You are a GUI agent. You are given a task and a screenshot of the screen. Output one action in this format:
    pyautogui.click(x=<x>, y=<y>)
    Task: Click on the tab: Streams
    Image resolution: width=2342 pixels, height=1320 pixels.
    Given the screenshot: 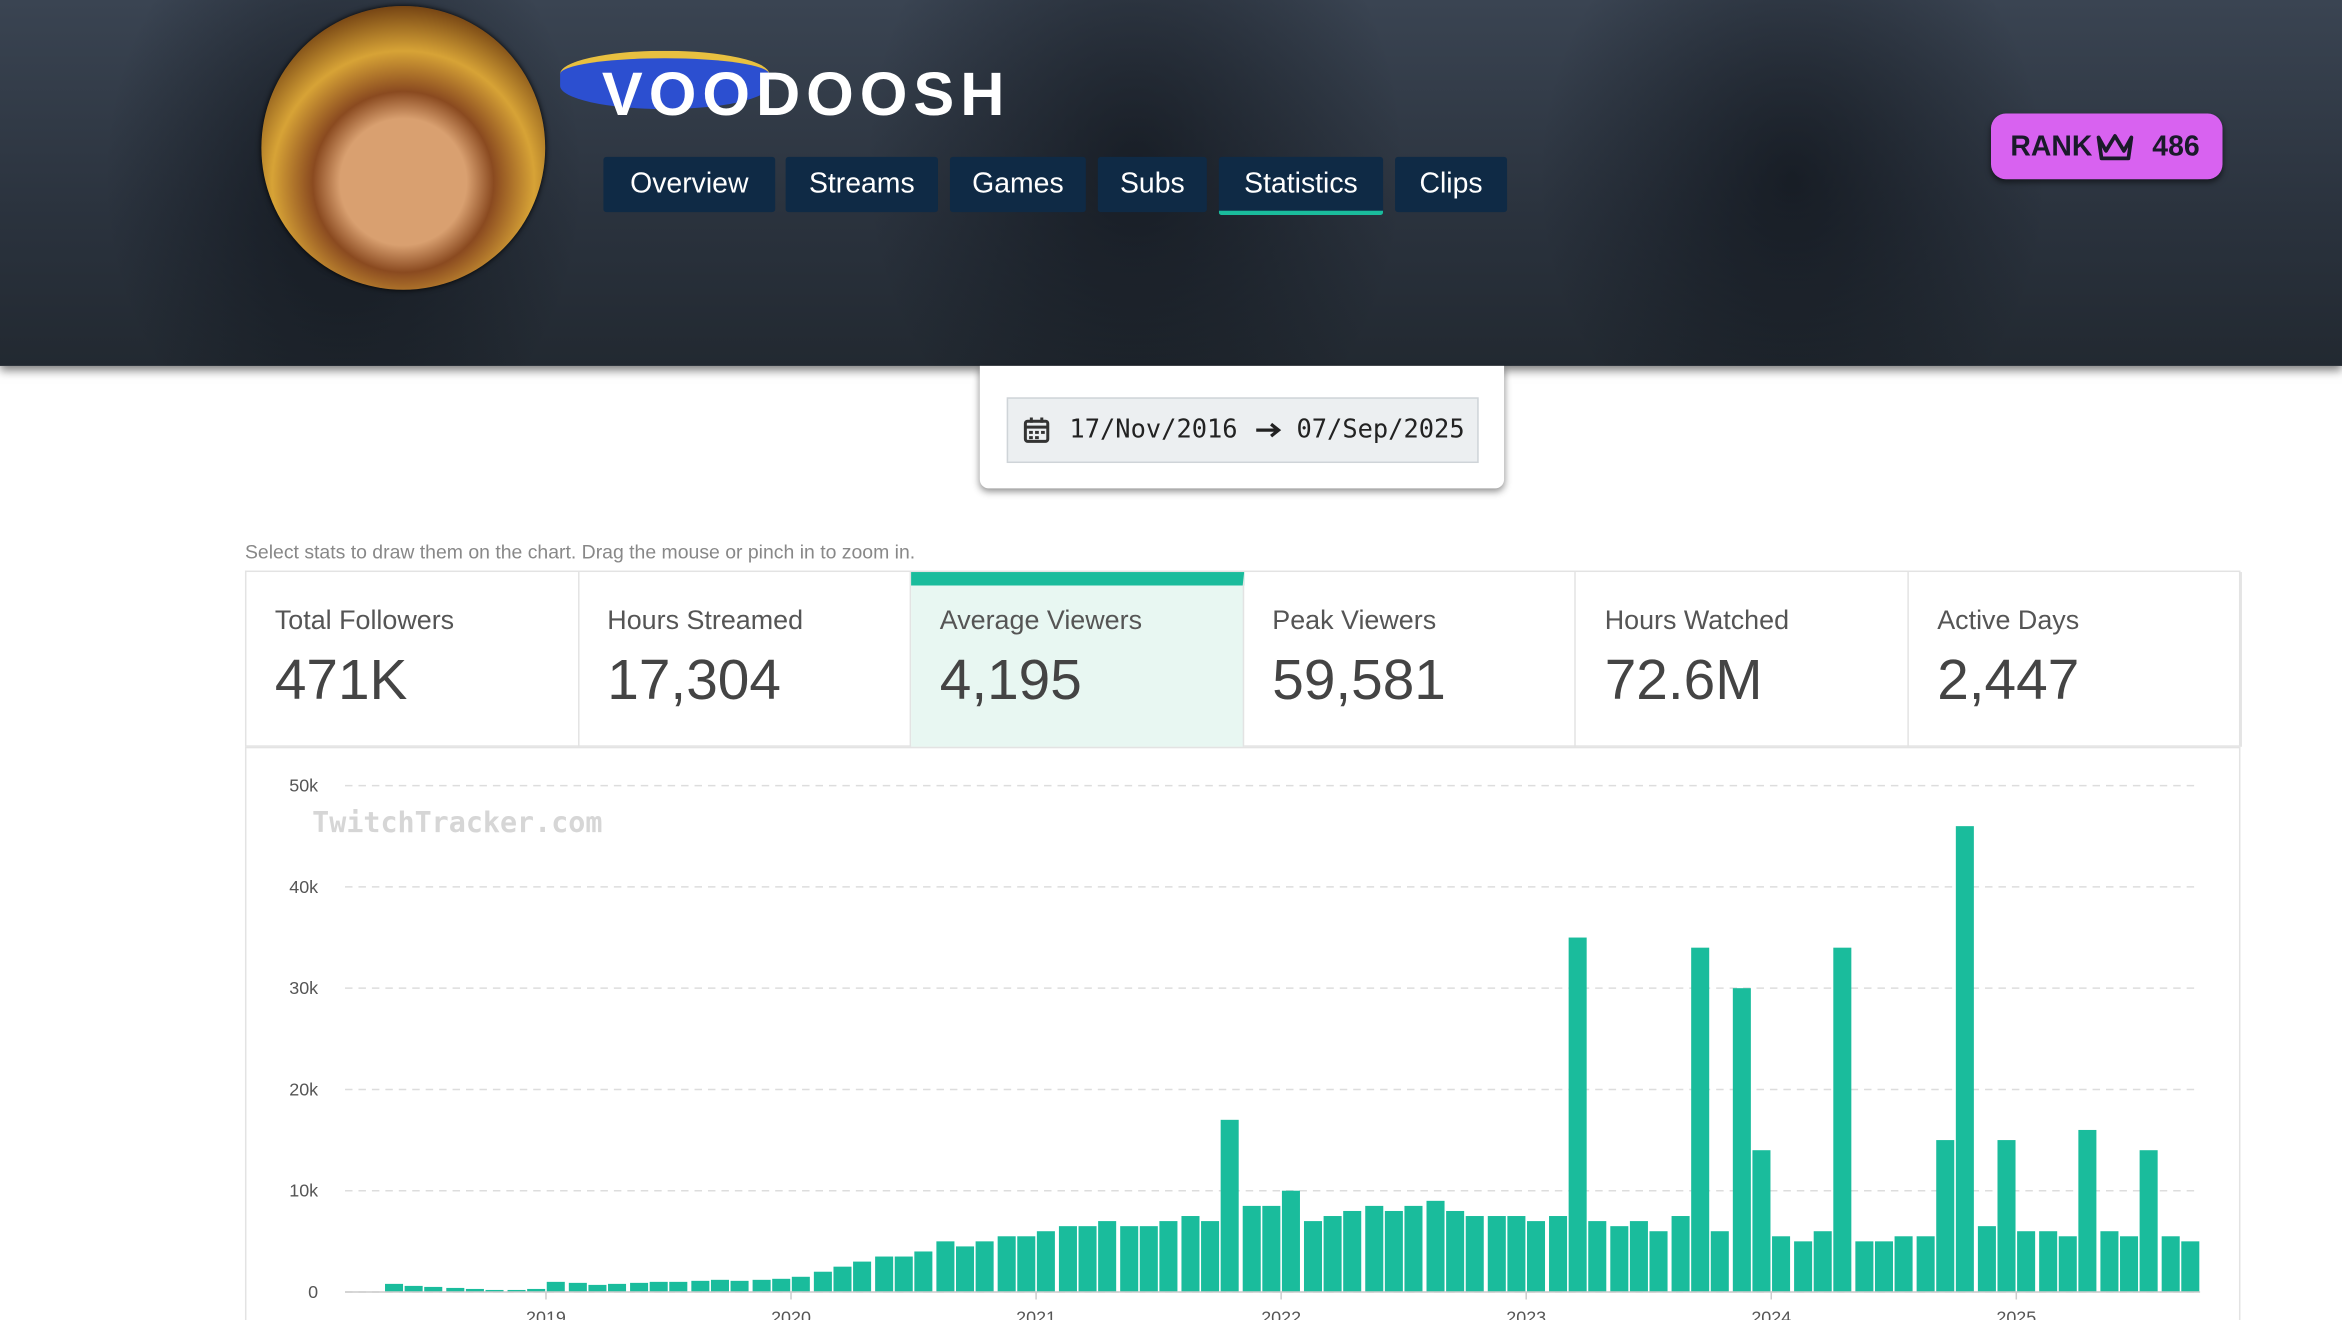 What is the action you would take?
    pyautogui.click(x=861, y=184)
    